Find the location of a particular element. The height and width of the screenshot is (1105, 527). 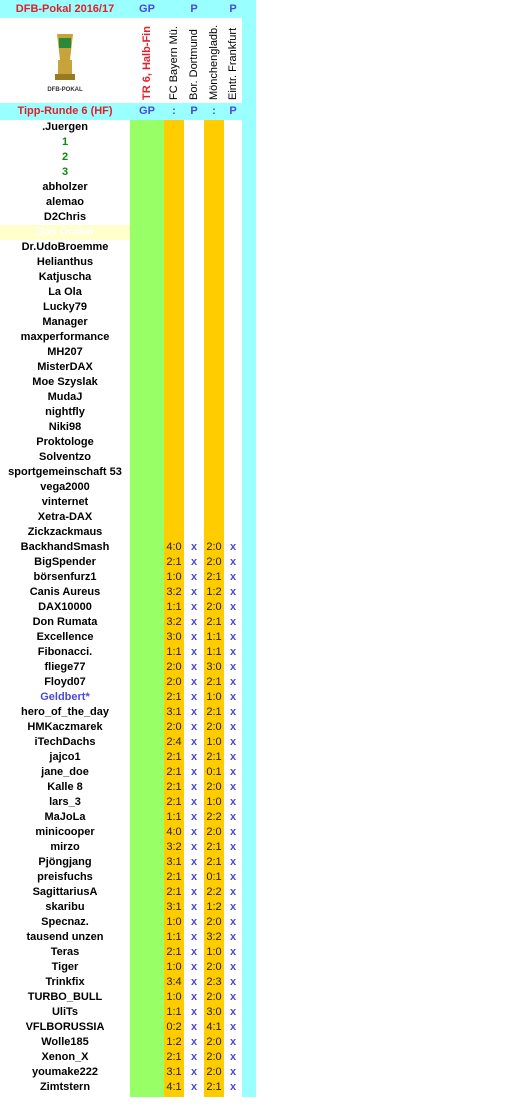

player-name: Don Rumata is located at coordinates (65, 622).